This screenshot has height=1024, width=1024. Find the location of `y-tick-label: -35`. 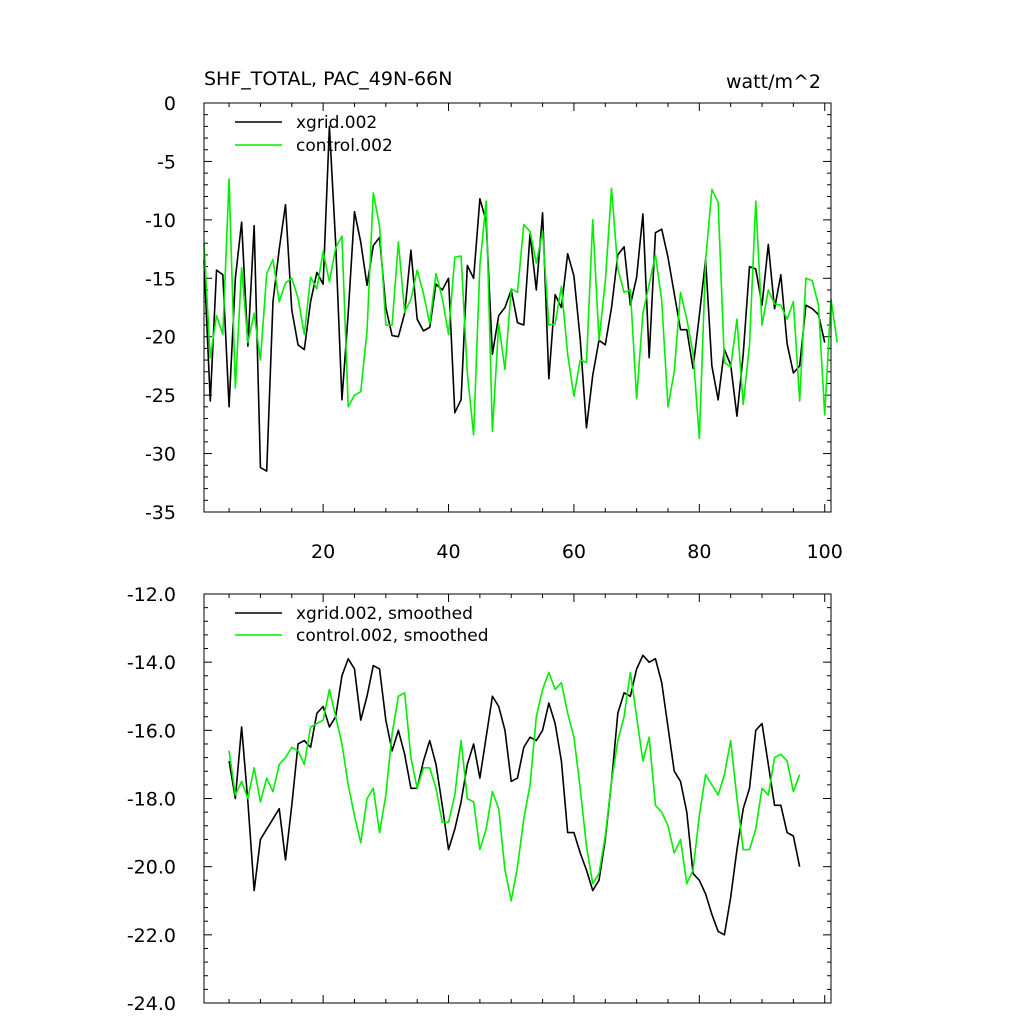

y-tick-label: -35 is located at coordinates (160, 513).